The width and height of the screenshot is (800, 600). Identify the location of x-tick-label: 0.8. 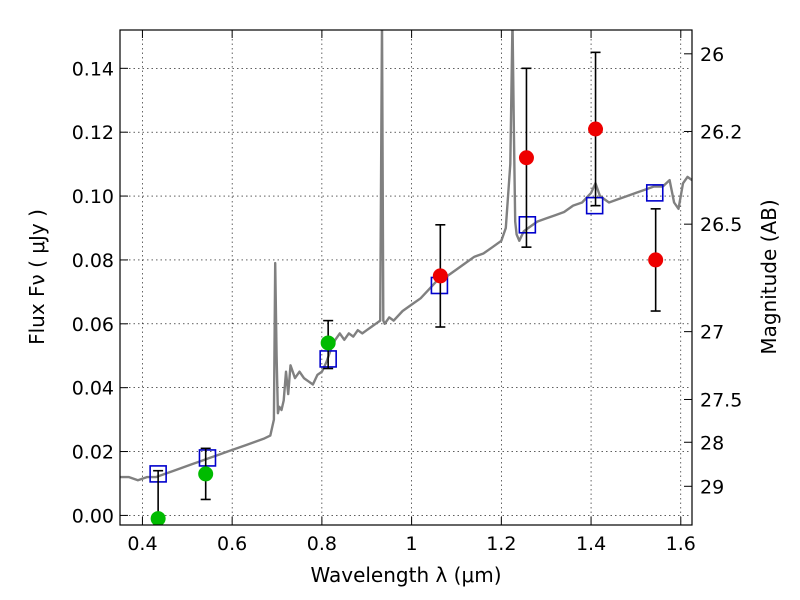
(322, 544).